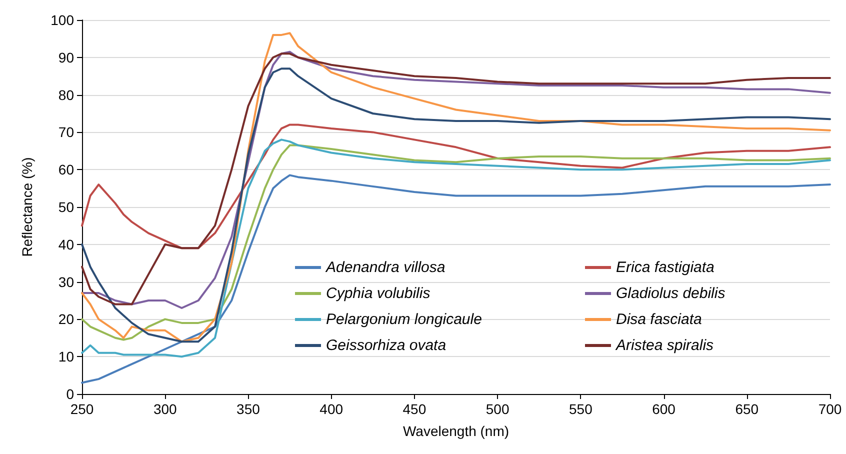  What do you see at coordinates (165, 409) in the screenshot?
I see `x-tick-label: 300` at bounding box center [165, 409].